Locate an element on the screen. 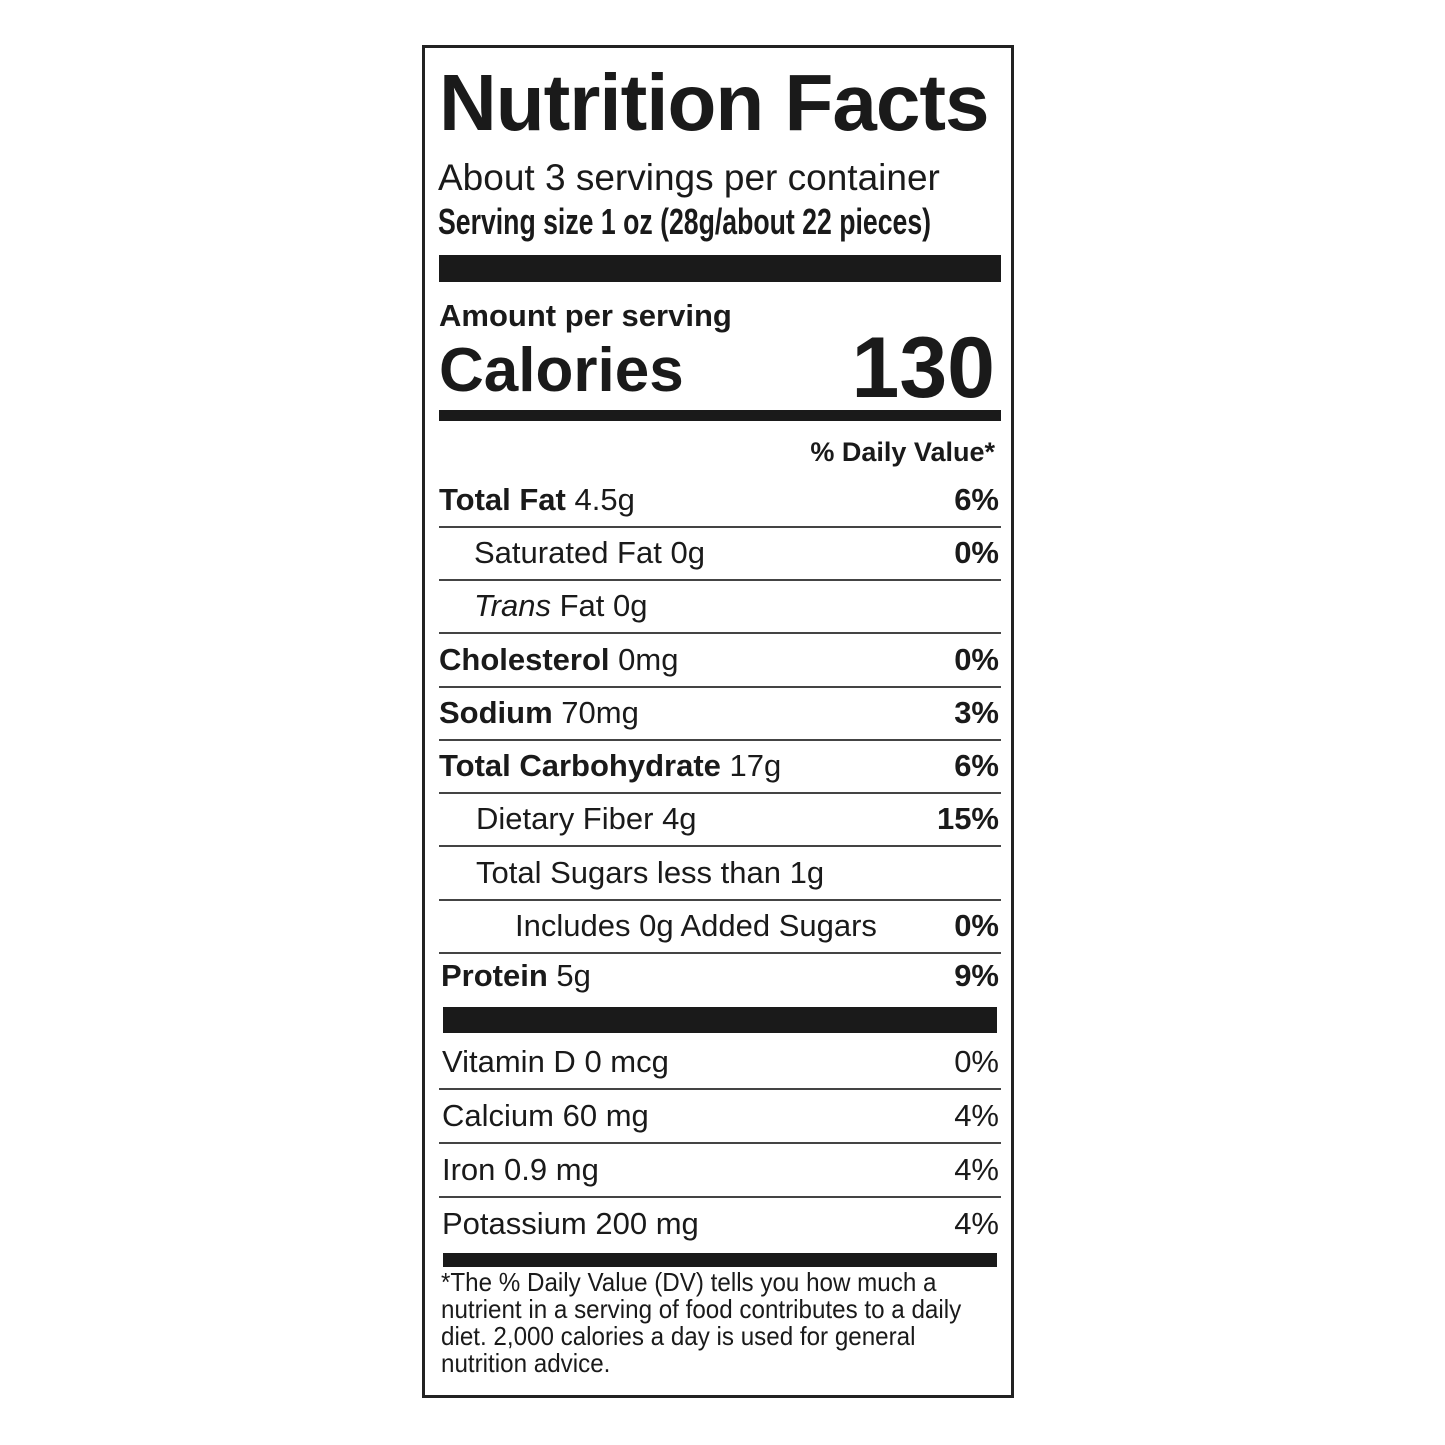 This screenshot has height=1445, width=1445. vitamin-name: Iron is located at coordinates (469, 1169).